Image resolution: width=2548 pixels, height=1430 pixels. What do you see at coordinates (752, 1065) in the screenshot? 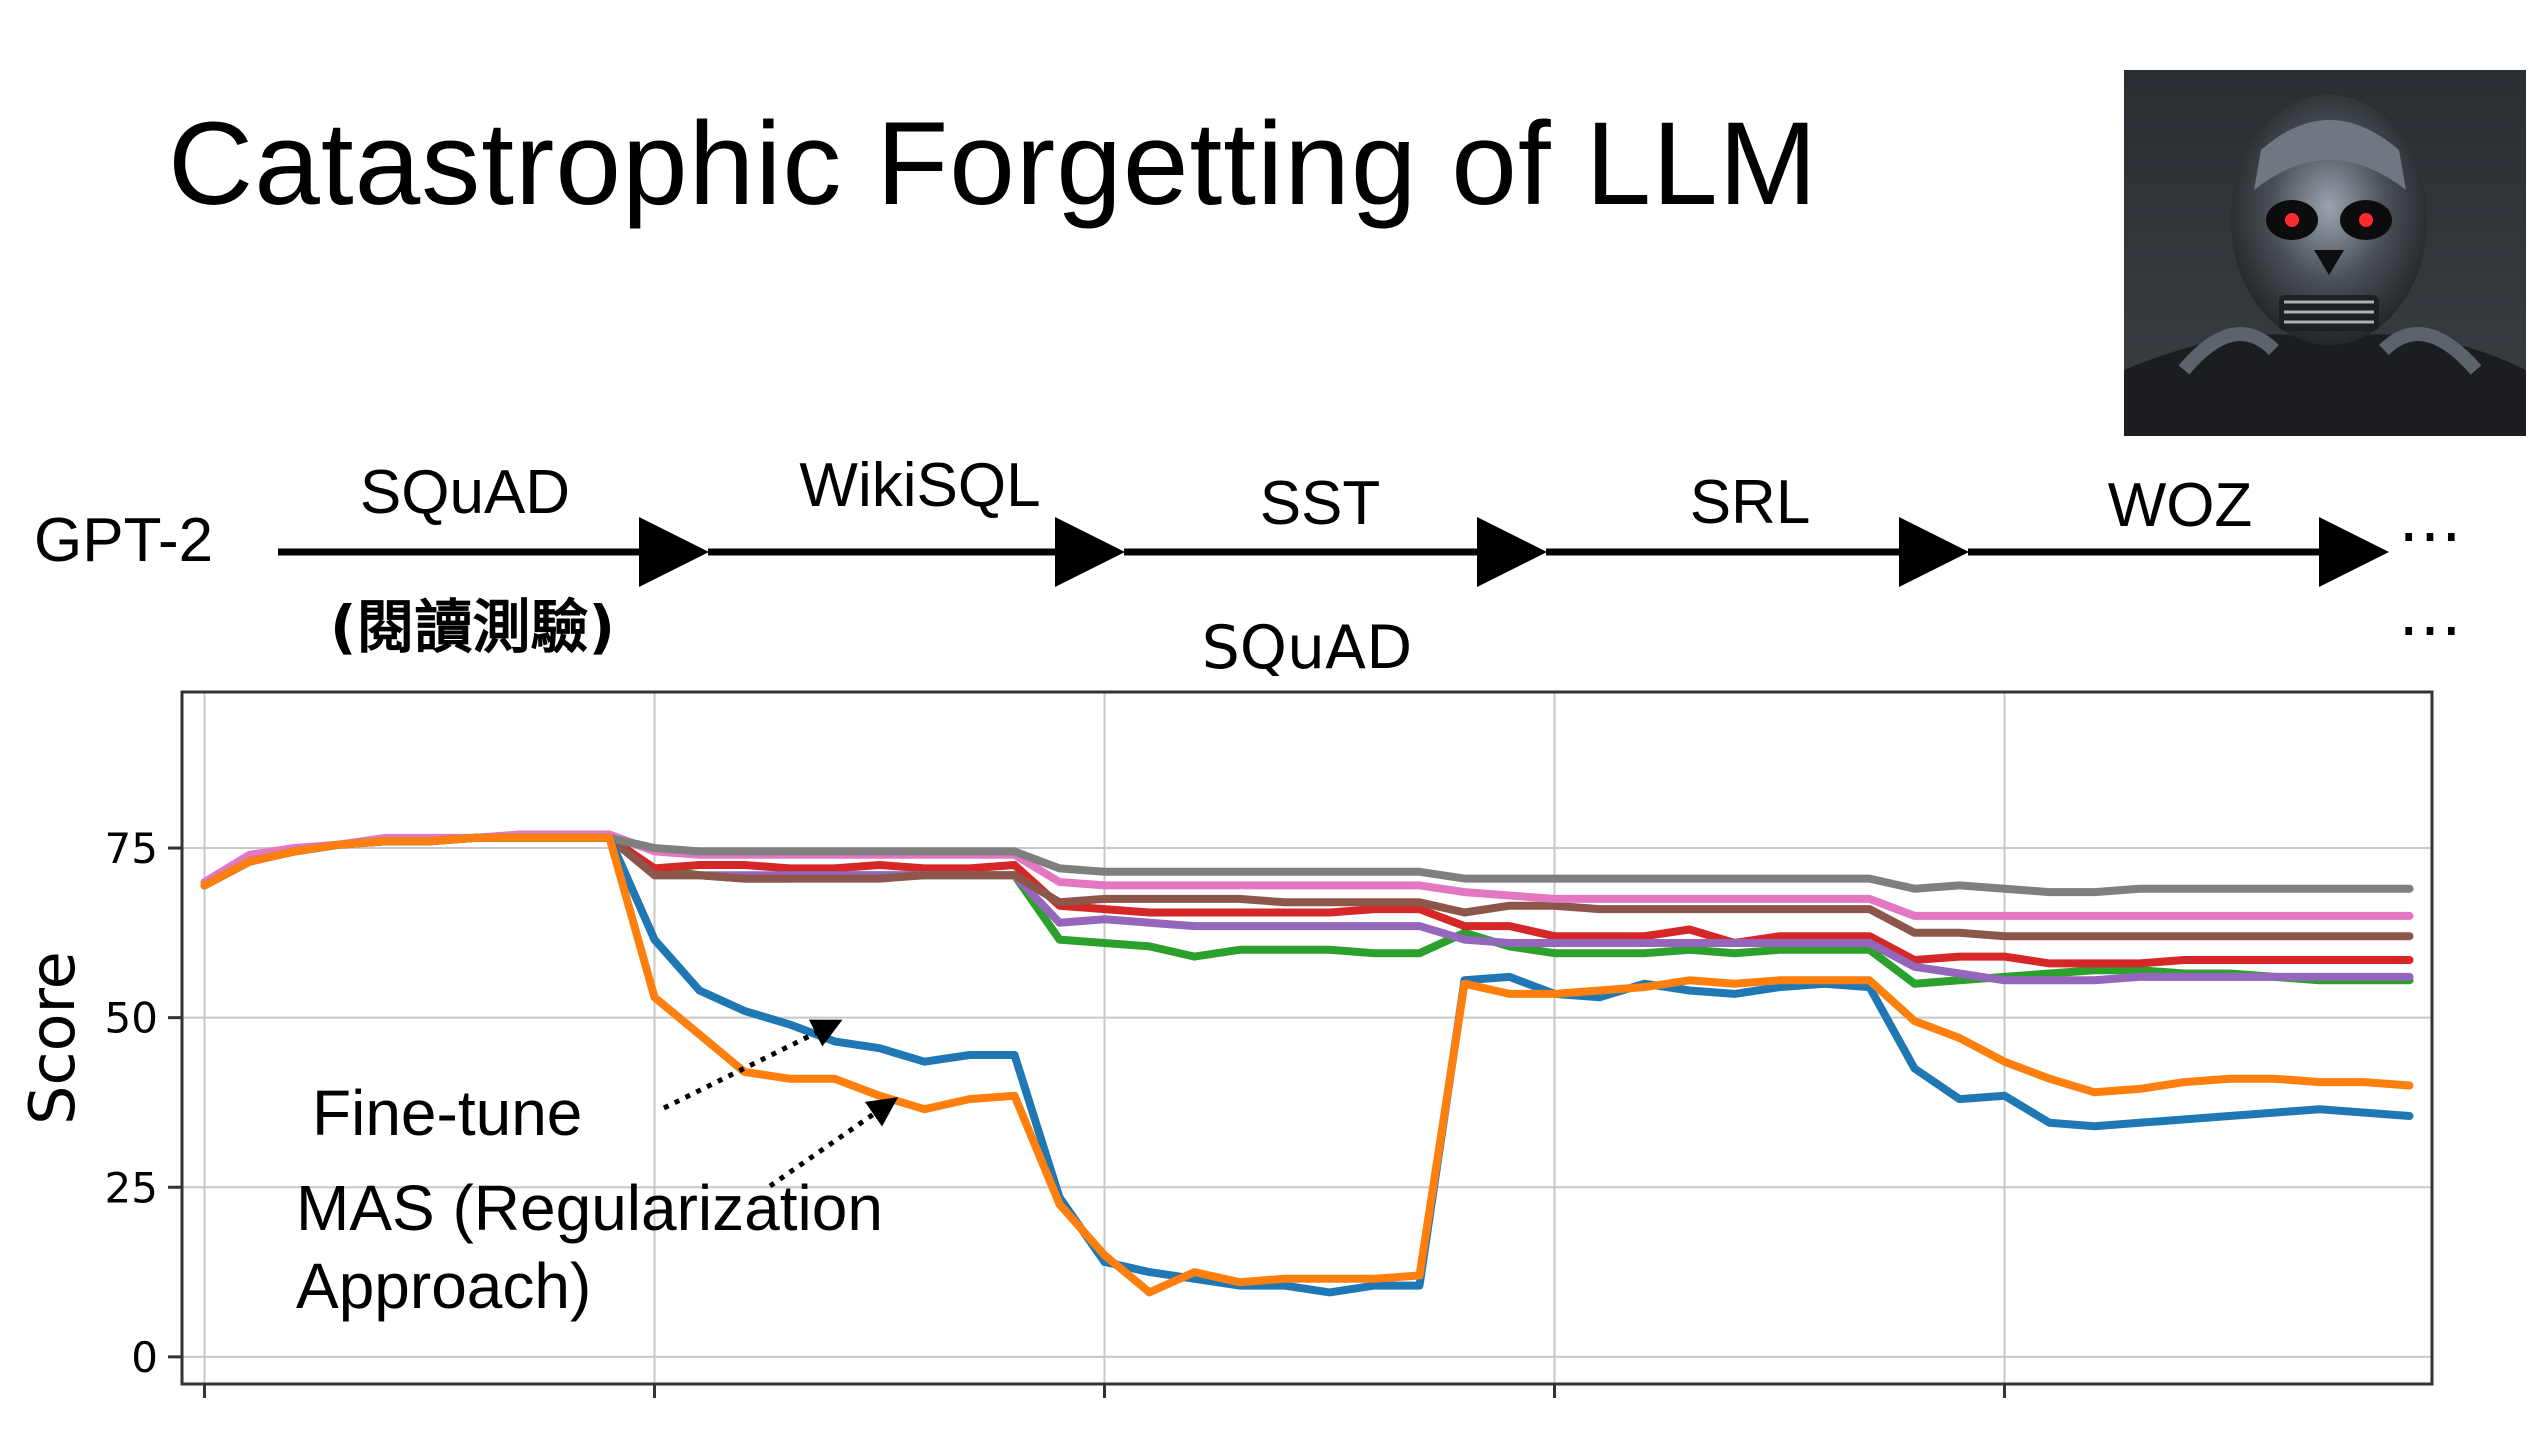
I see `fine-tune-pointer` at bounding box center [752, 1065].